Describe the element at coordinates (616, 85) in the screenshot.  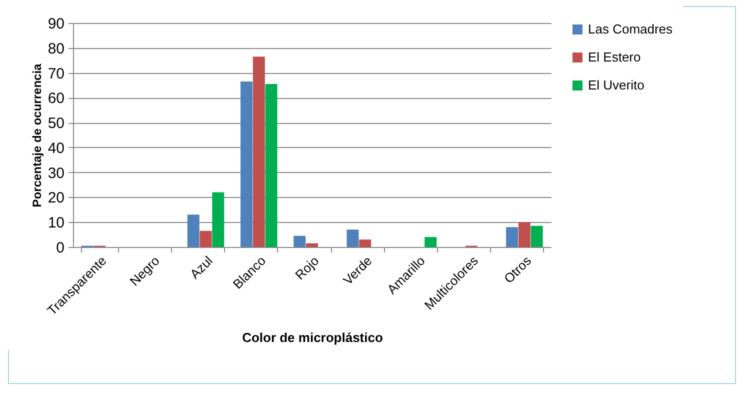
I see `legend-label: El Uverito` at that location.